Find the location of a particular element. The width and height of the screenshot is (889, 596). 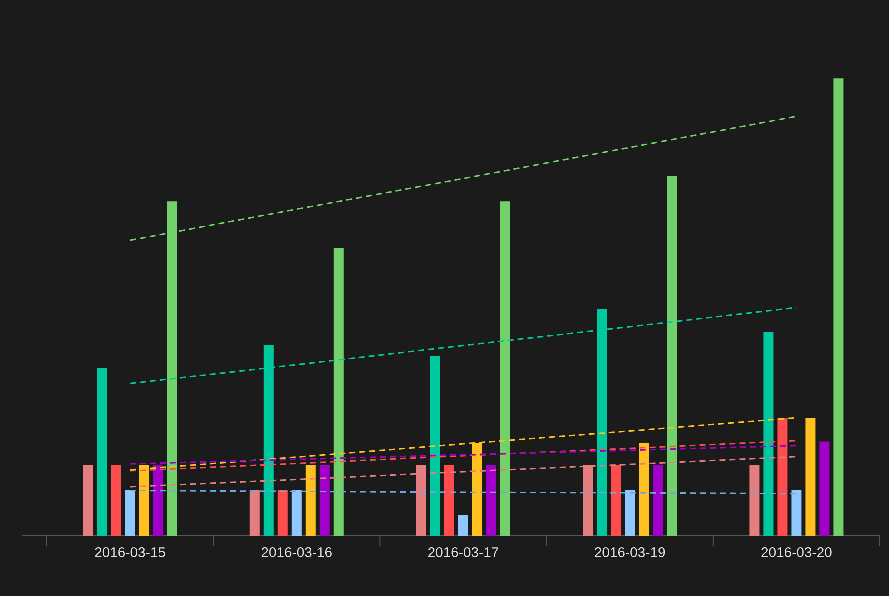

x-tick-label: 2016-03-16 is located at coordinates (297, 553).